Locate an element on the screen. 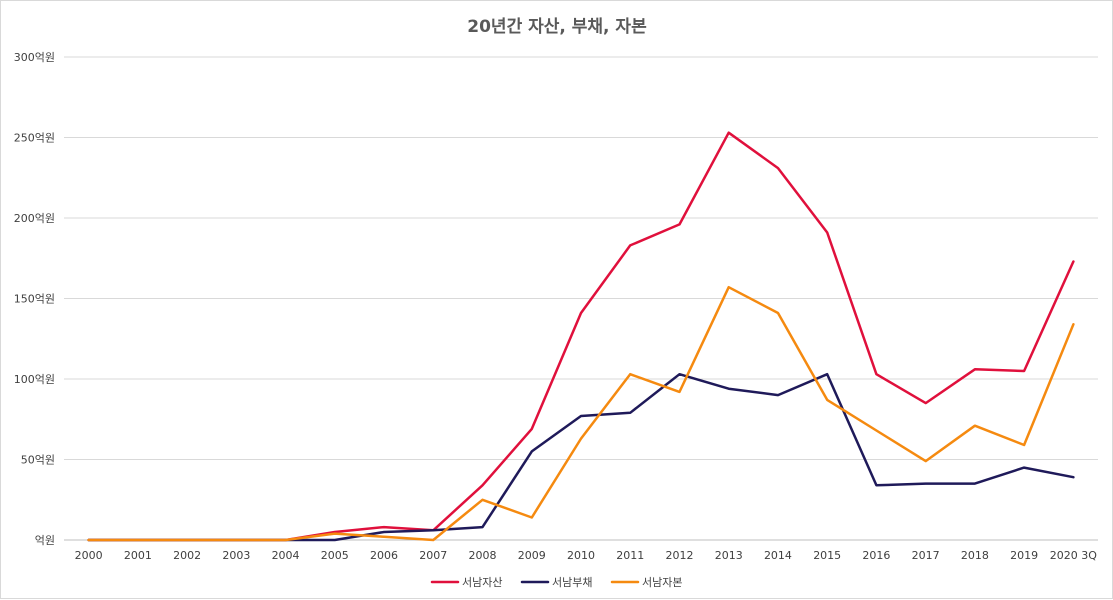 The width and height of the screenshot is (1113, 600). x-tick-label: 2002 is located at coordinates (187, 555).